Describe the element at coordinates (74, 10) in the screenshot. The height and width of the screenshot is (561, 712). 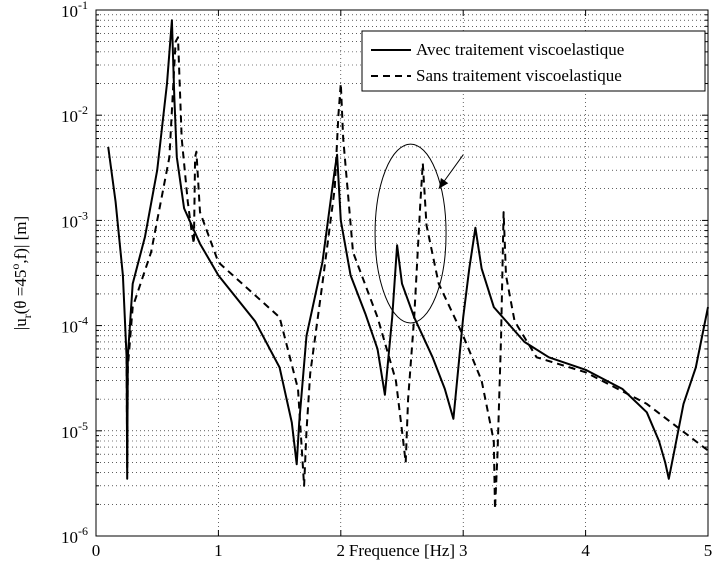
I see `y-tick-label: 10⁻¹` at that location.